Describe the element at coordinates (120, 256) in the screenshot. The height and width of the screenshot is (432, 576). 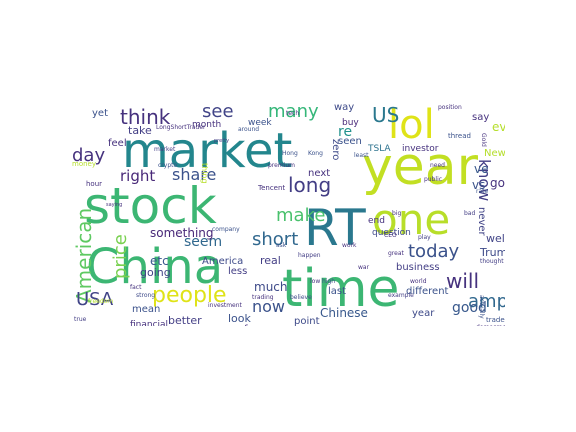
I see `cloud-word: price` at that location.